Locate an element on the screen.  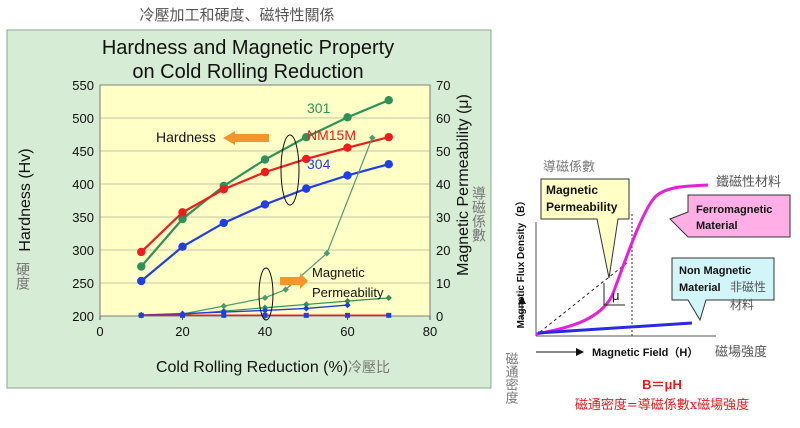
permeability-annotation: Permeability is located at coordinates (348, 292).